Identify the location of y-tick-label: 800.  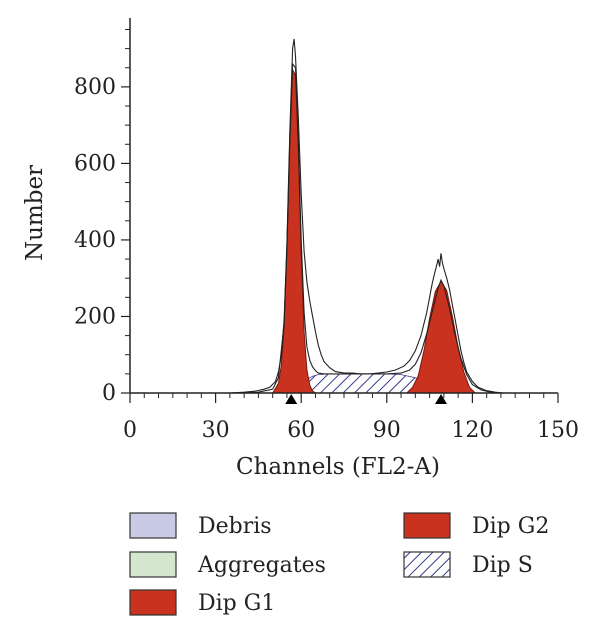
(95, 87).